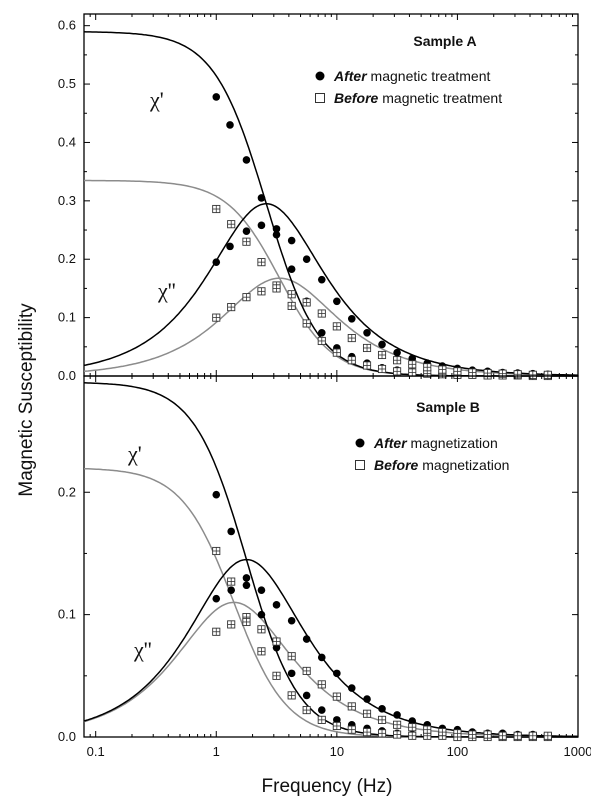  I want to click on legend-rest: magnetization, so click(463, 465).